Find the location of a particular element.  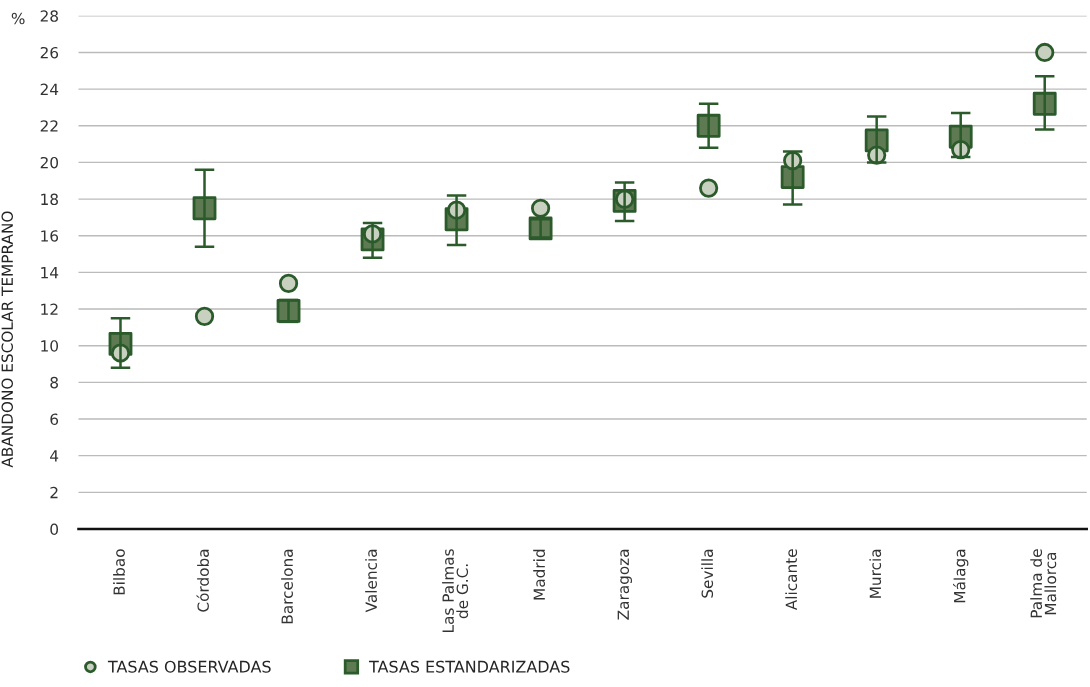

legend-label: TASAS ESTANDARIZADAS is located at coordinates (469, 666).